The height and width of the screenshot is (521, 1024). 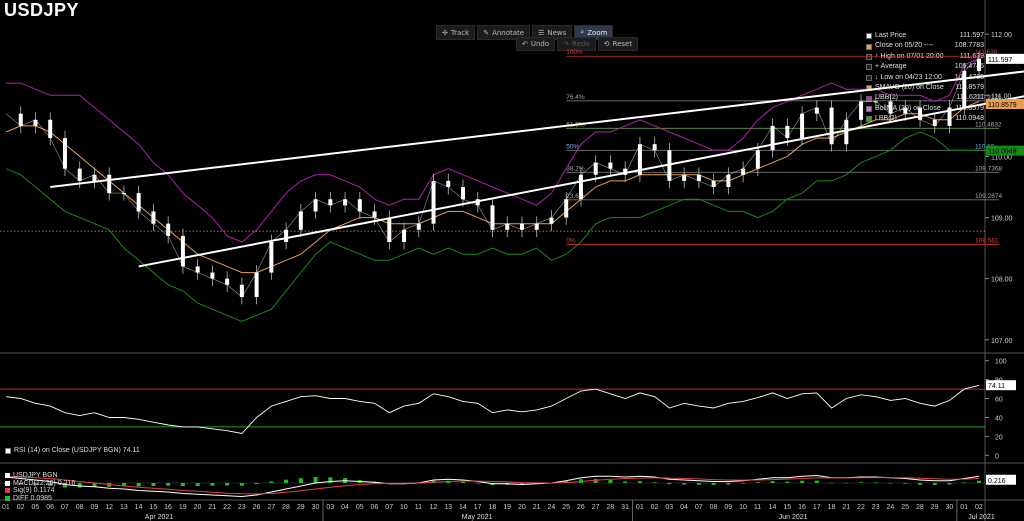 What do you see at coordinates (493, 507) in the screenshot?
I see `x-tick-label: 18` at bounding box center [493, 507].